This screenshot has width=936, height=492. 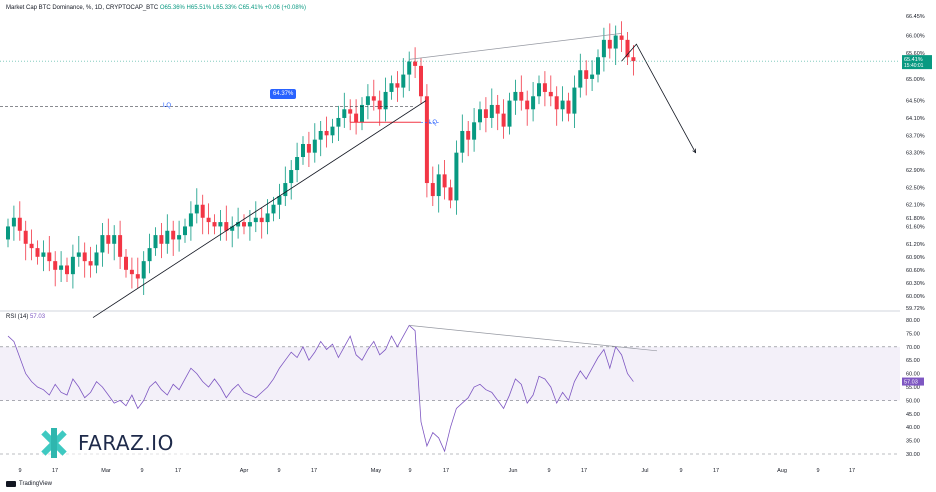 I want to click on time-tick-label: Aug, so click(x=782, y=471).